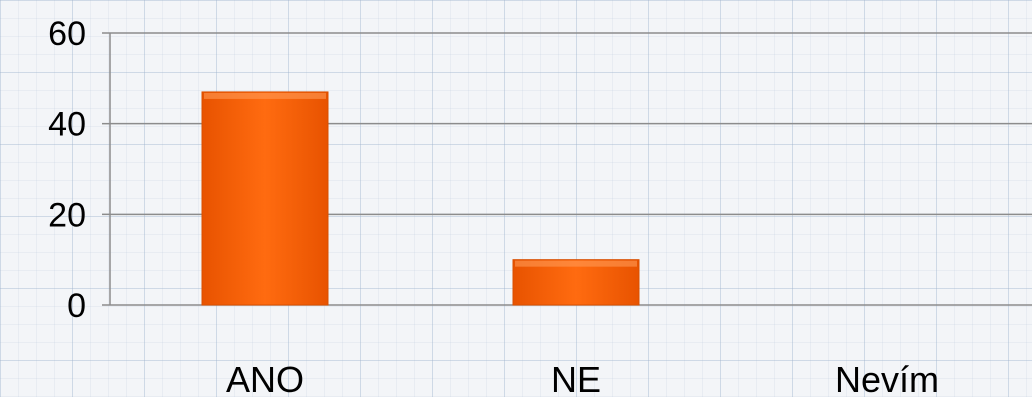 This screenshot has height=397, width=1032. What do you see at coordinates (265, 198) in the screenshot?
I see `bar-ano` at bounding box center [265, 198].